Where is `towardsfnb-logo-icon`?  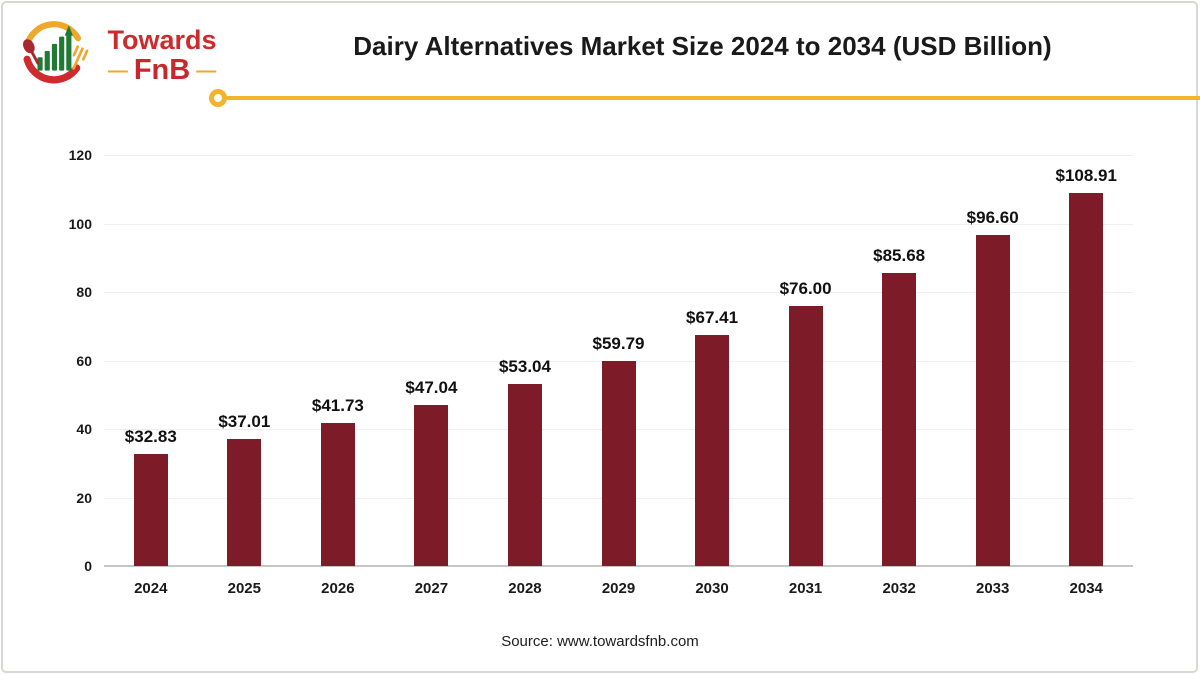 towardsfnb-logo-icon is located at coordinates (55, 52).